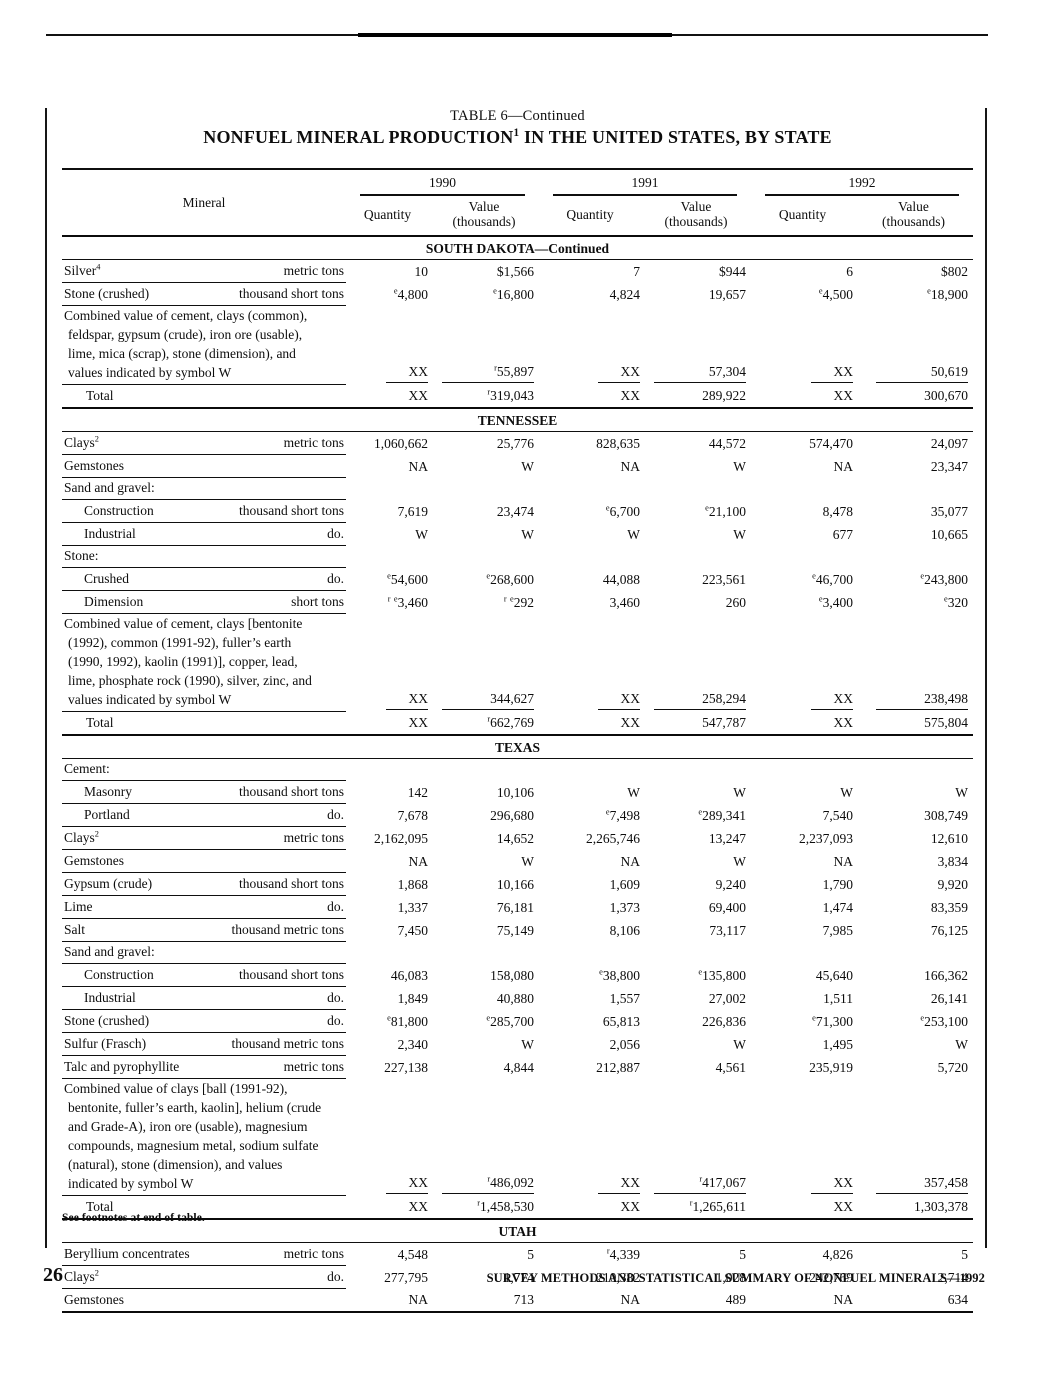  Describe the element at coordinates (618, 1067) in the screenshot. I see `value-cell: 212,887` at that location.